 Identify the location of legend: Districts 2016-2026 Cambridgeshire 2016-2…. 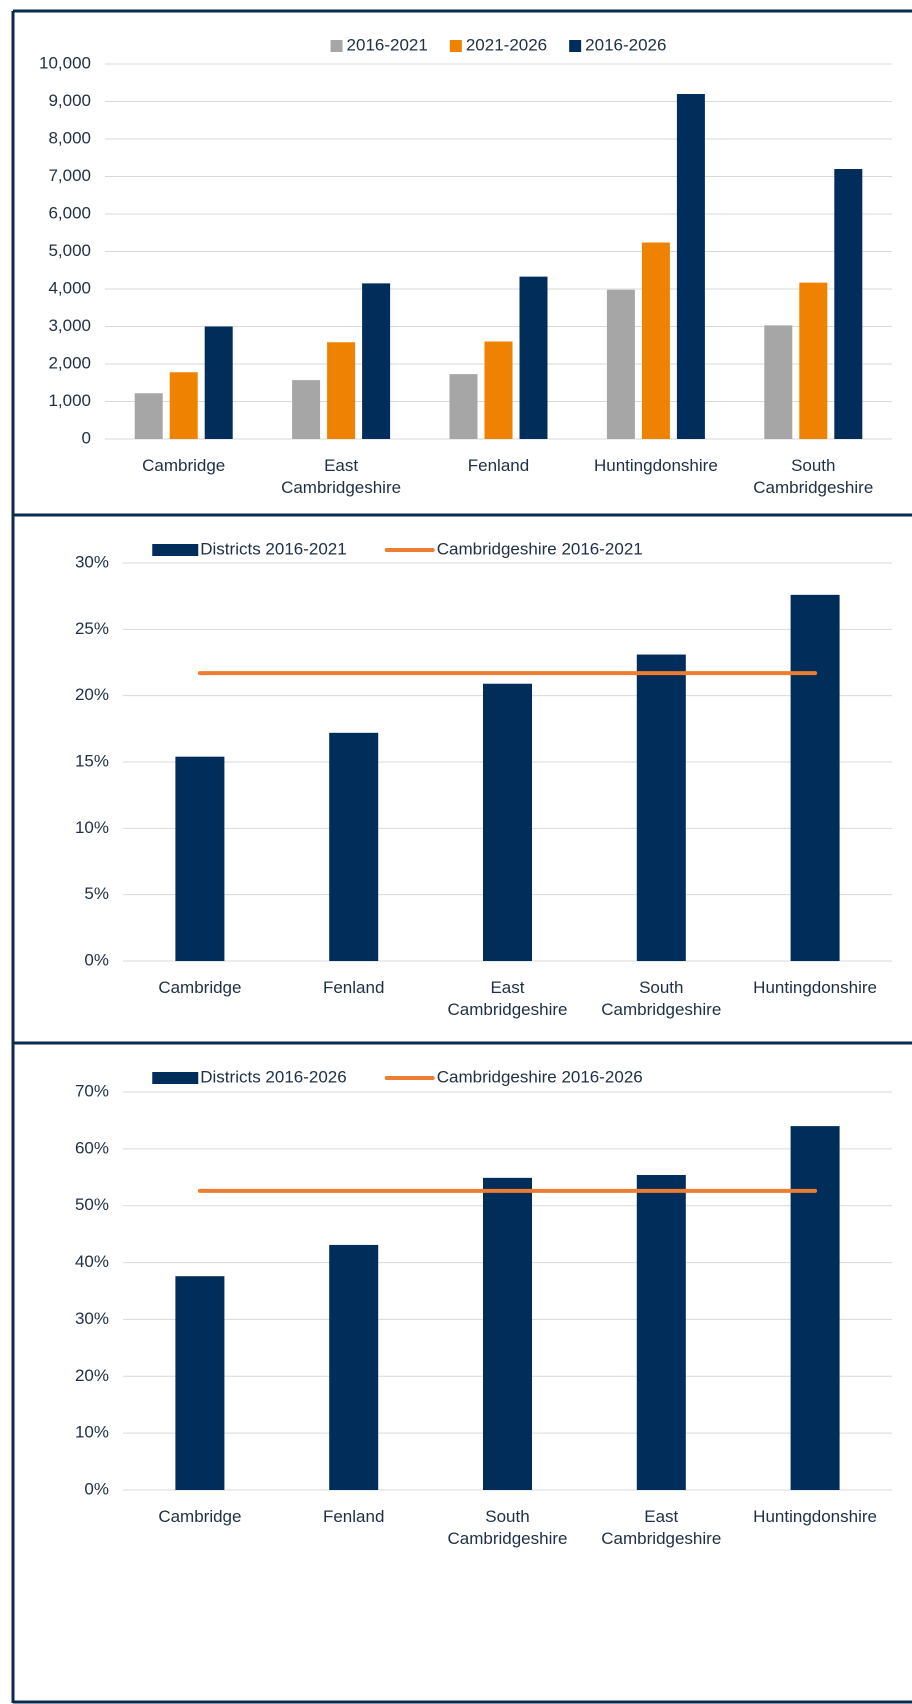
(397, 1076).